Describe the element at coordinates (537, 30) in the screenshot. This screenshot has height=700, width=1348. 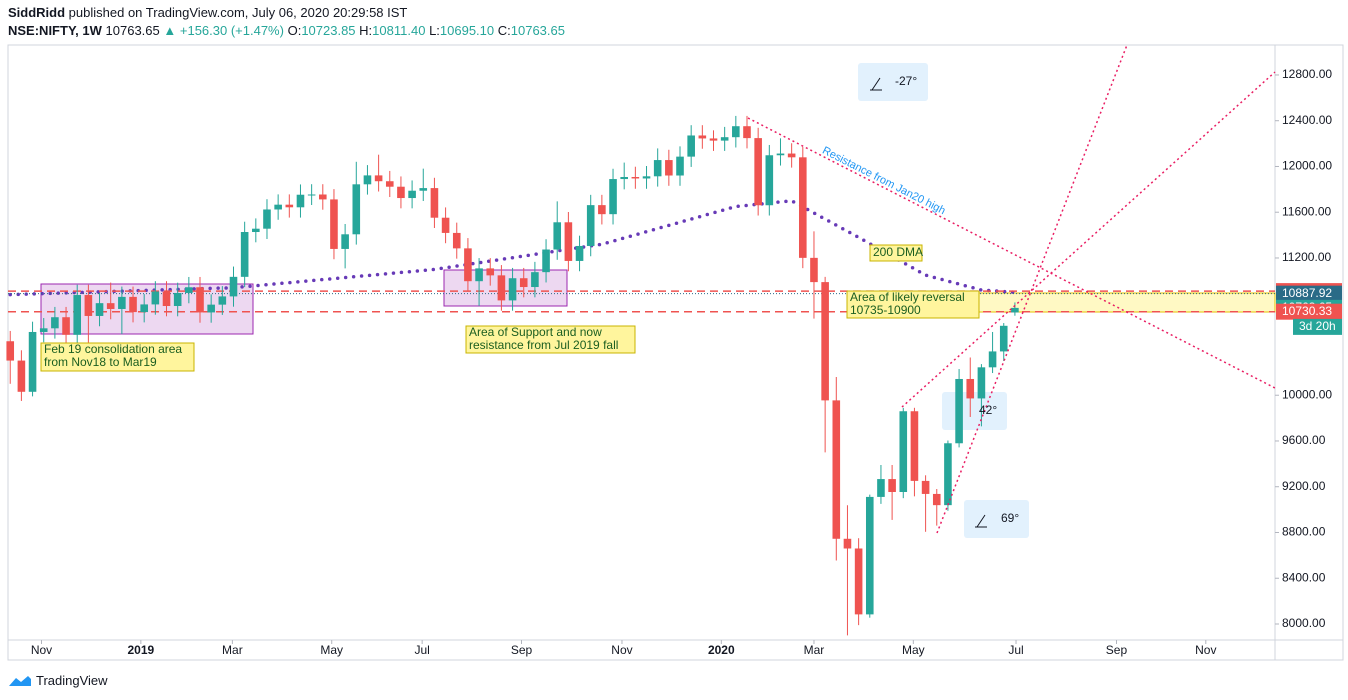
I see `c: 10763.65` at that location.